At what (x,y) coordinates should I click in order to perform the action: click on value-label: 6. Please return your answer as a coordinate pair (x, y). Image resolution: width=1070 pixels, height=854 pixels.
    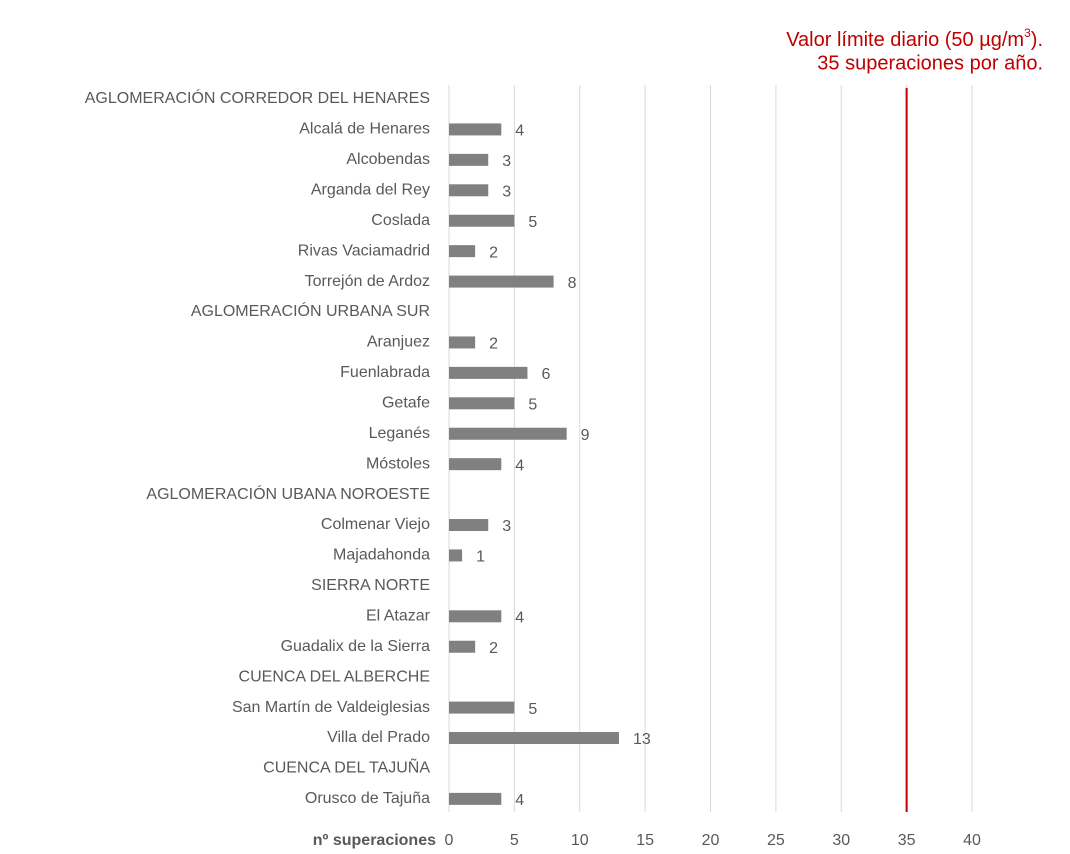
    Looking at the image, I should click on (545, 374).